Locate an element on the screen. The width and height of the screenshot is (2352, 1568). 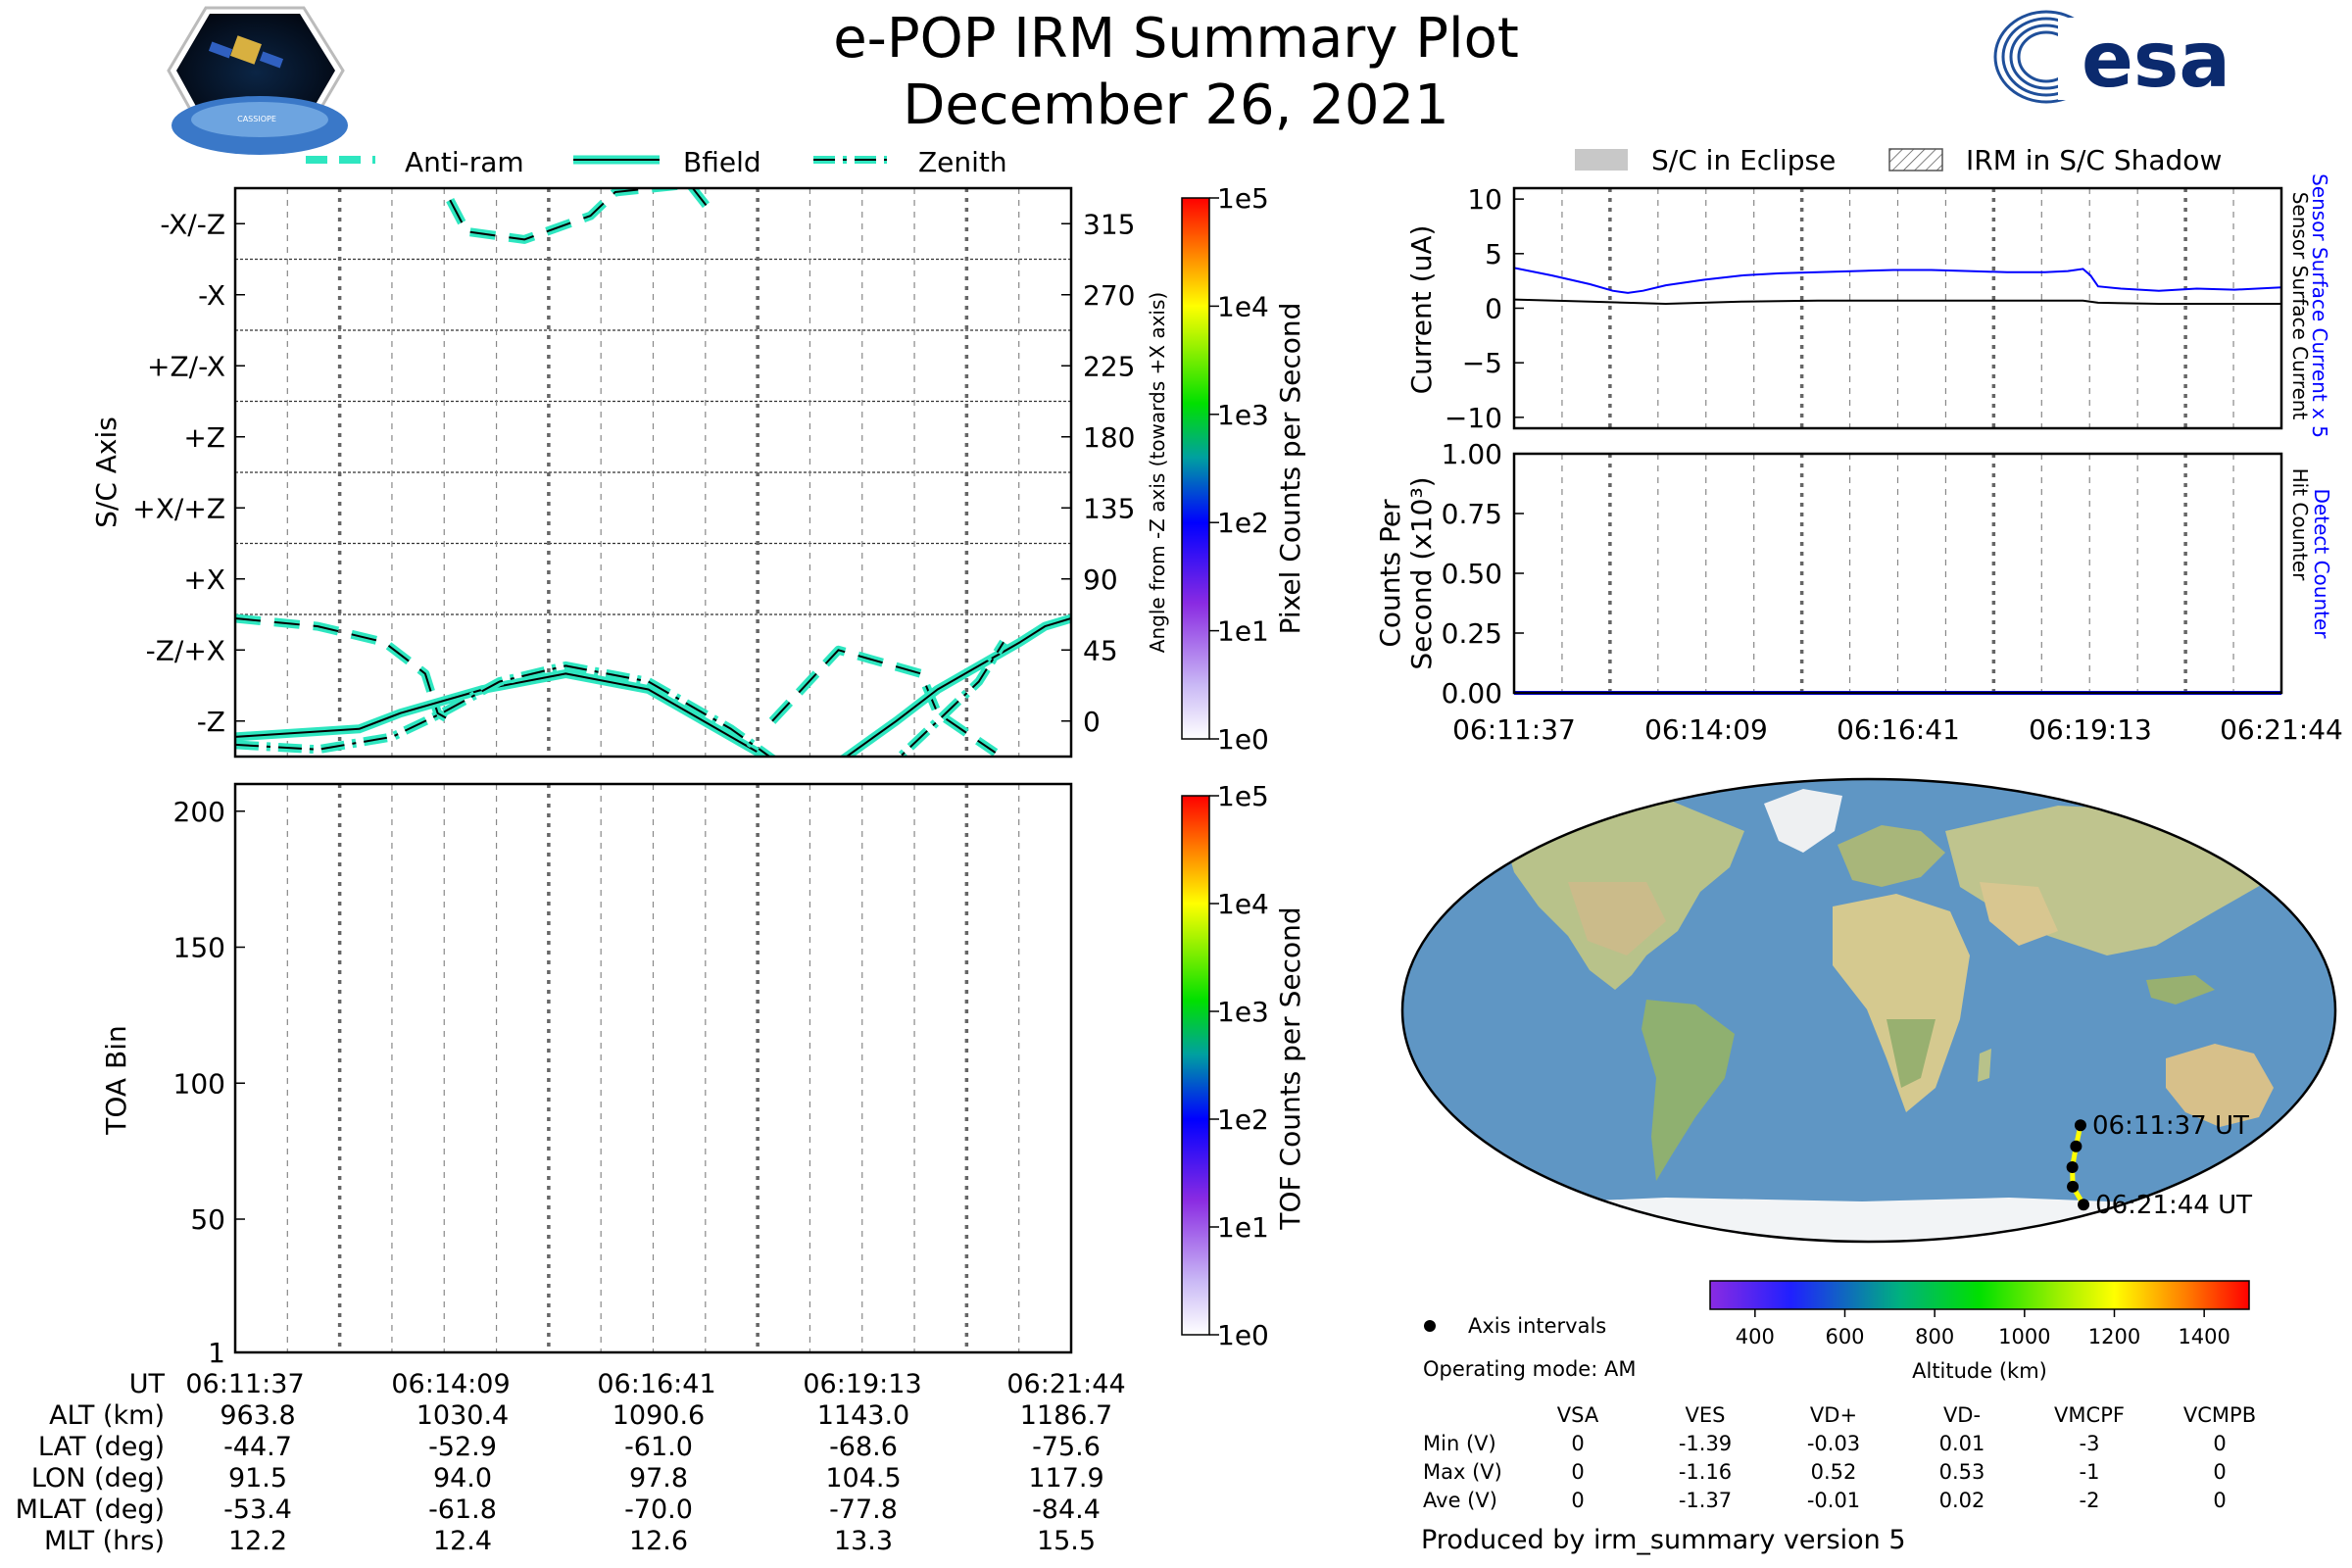
voltage-cell: -2 is located at coordinates (2090, 1500).